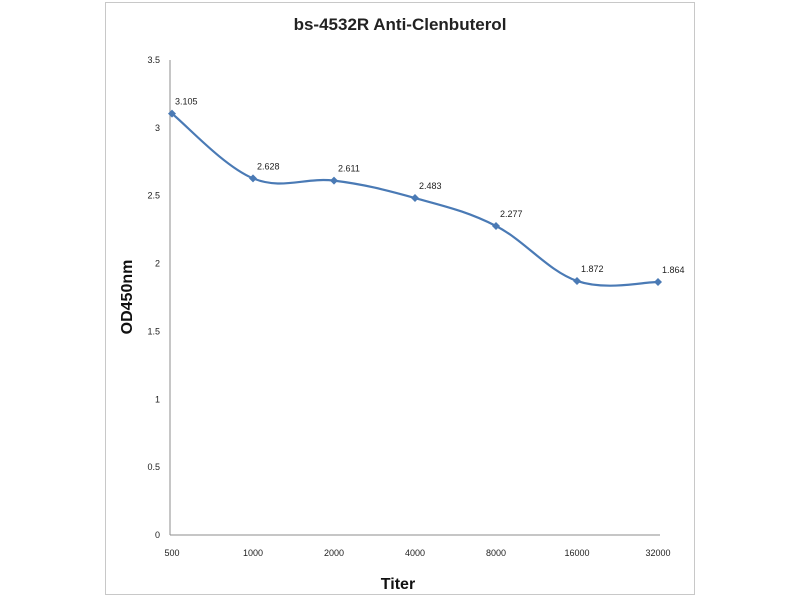 The height and width of the screenshot is (600, 800). Describe the element at coordinates (349, 169) in the screenshot. I see `data-label: 2.611` at that location.